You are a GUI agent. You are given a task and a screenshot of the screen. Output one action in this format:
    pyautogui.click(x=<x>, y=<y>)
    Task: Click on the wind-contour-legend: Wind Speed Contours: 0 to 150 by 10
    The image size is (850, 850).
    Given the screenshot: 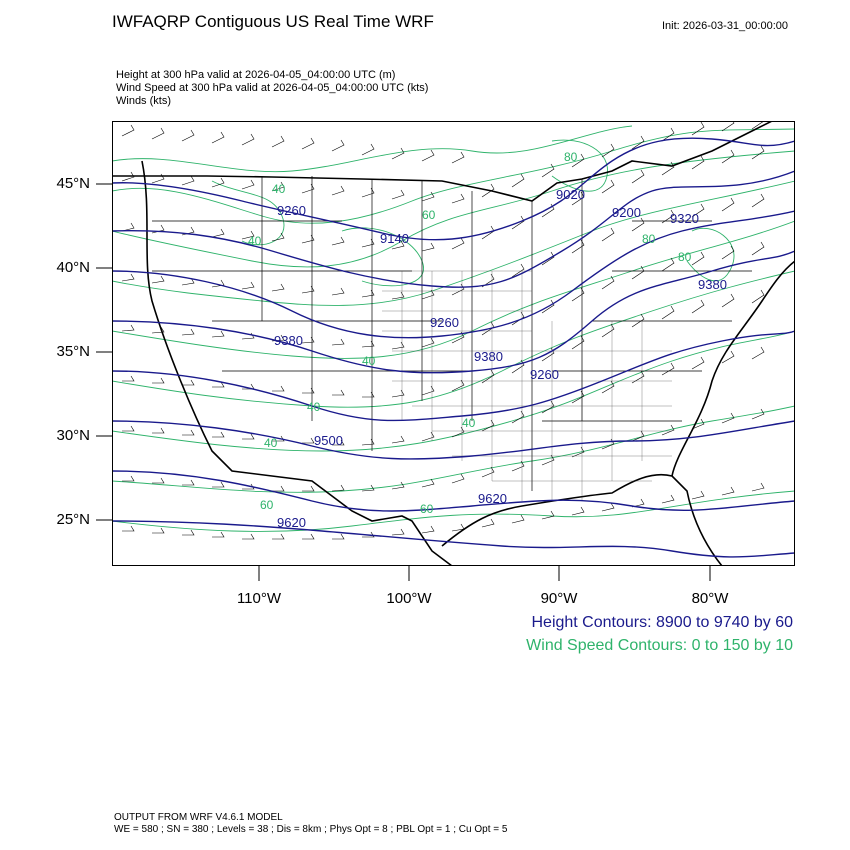 What is the action you would take?
    pyautogui.click(x=659, y=645)
    